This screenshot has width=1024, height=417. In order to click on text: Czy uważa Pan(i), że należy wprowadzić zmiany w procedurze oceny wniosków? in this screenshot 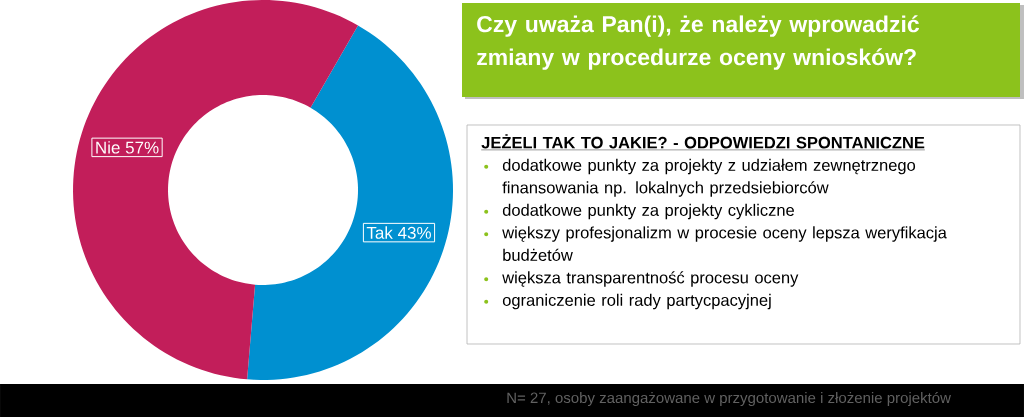, I will do `click(698, 42)`.